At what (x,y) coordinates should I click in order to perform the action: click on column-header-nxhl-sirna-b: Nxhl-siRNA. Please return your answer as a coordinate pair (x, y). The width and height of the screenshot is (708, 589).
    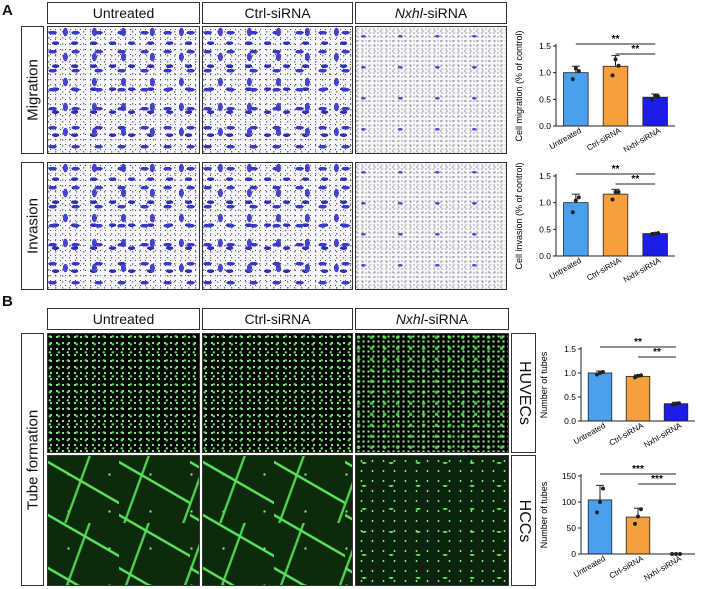
    Looking at the image, I should click on (432, 319).